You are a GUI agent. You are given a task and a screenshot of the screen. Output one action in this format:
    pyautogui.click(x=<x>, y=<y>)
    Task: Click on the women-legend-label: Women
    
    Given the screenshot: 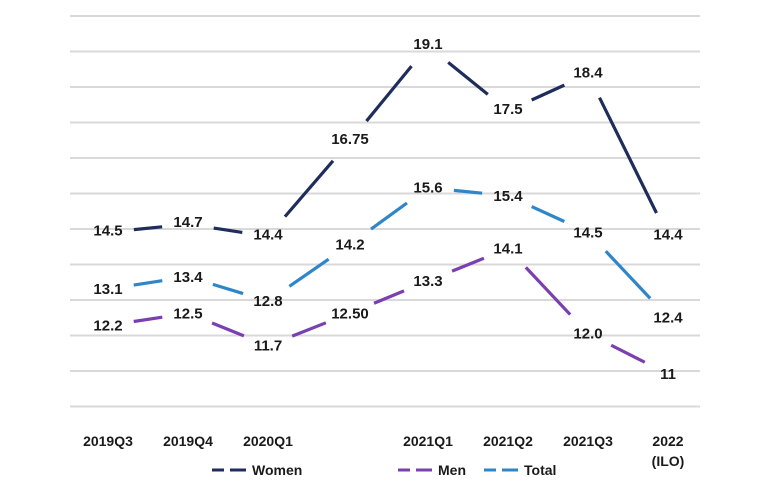 What is the action you would take?
    pyautogui.click(x=277, y=470)
    